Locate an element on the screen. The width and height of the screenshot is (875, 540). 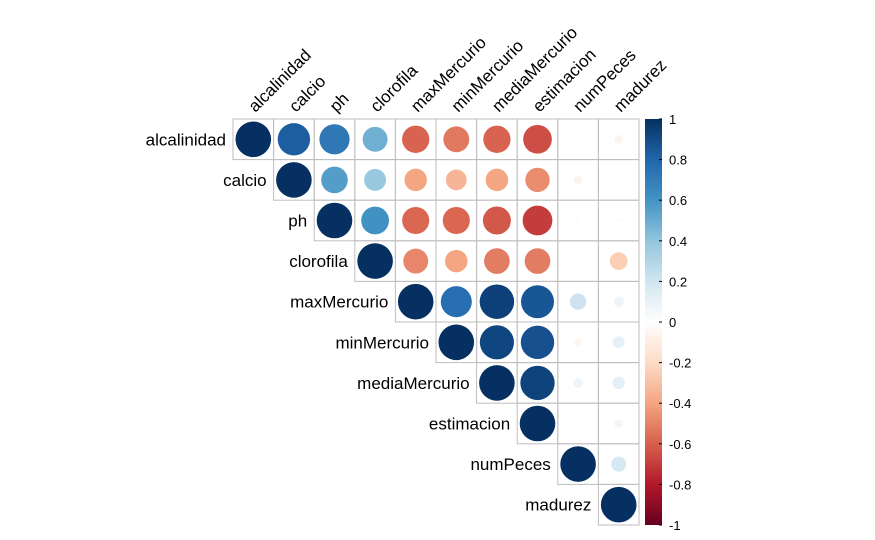
row-label-calcio: calcio is located at coordinates (244, 180).